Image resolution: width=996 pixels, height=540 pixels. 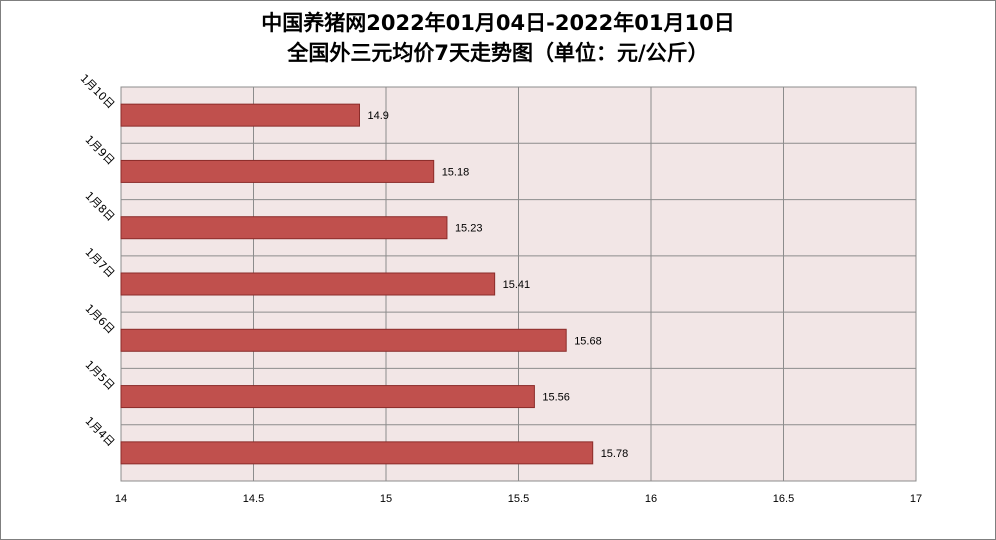 What do you see at coordinates (99, 431) in the screenshot?
I see `category-label: 1月4日` at bounding box center [99, 431].